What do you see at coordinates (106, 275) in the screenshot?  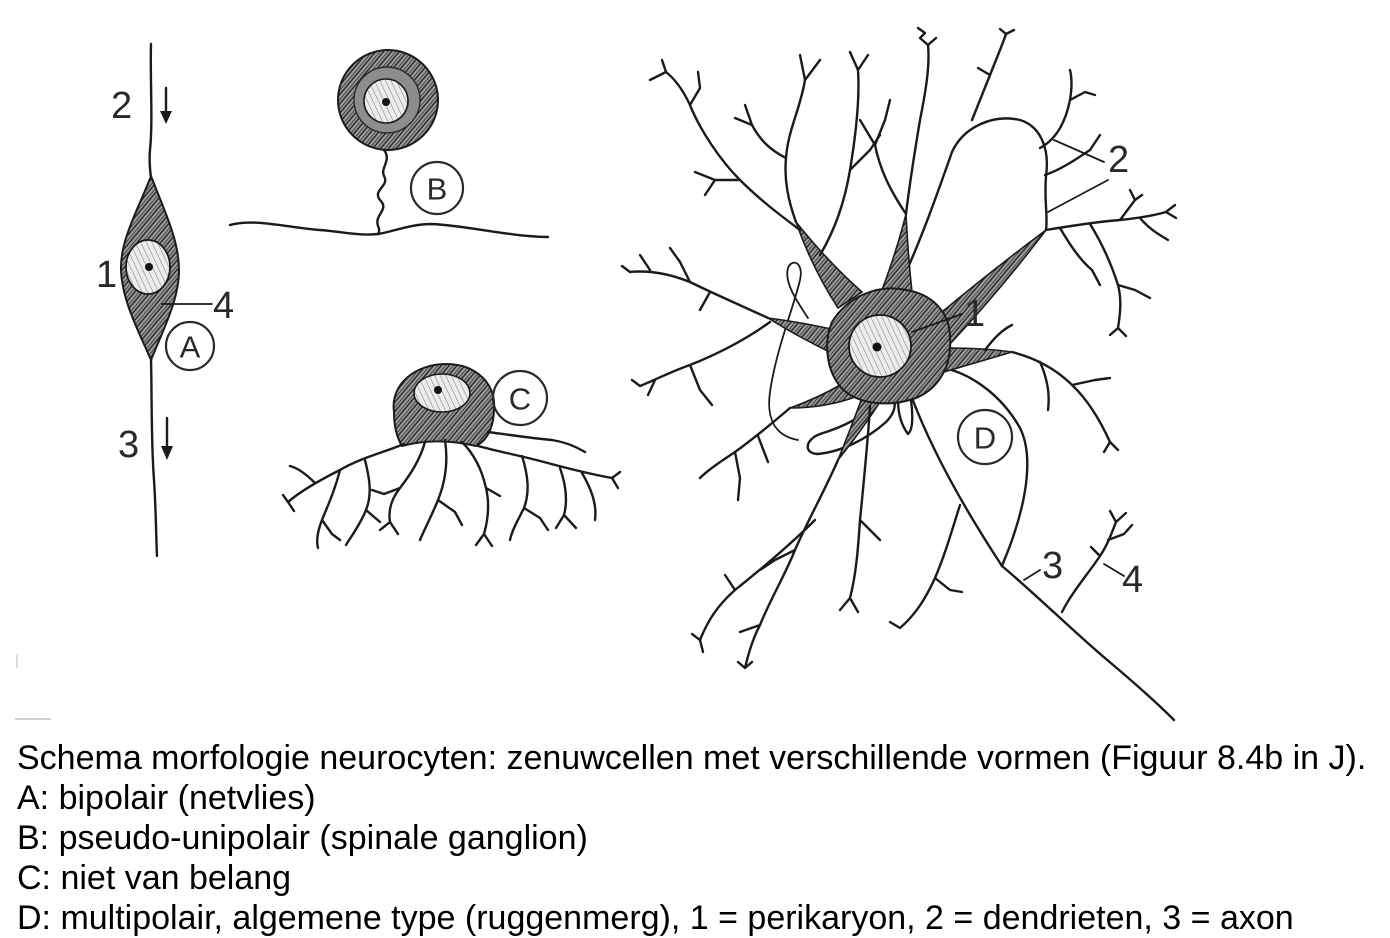 I see `neuron-a-label-1: 1` at bounding box center [106, 275].